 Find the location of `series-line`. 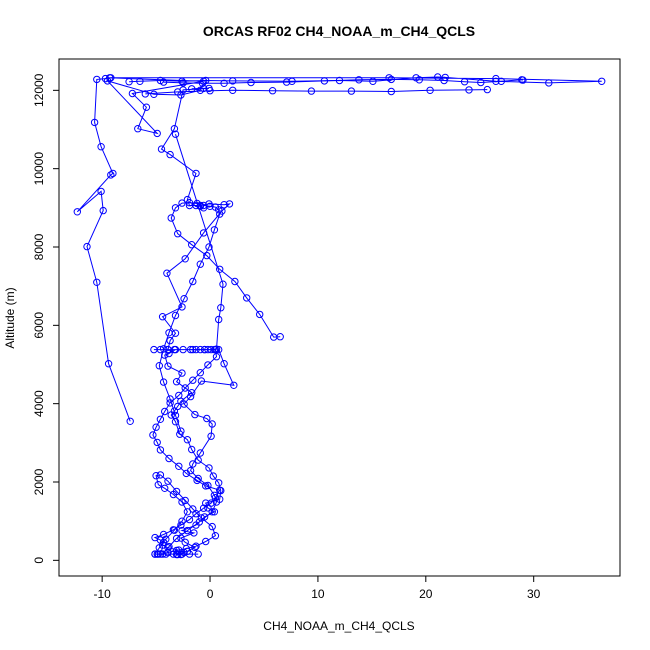

series-line is located at coordinates (316, 92).